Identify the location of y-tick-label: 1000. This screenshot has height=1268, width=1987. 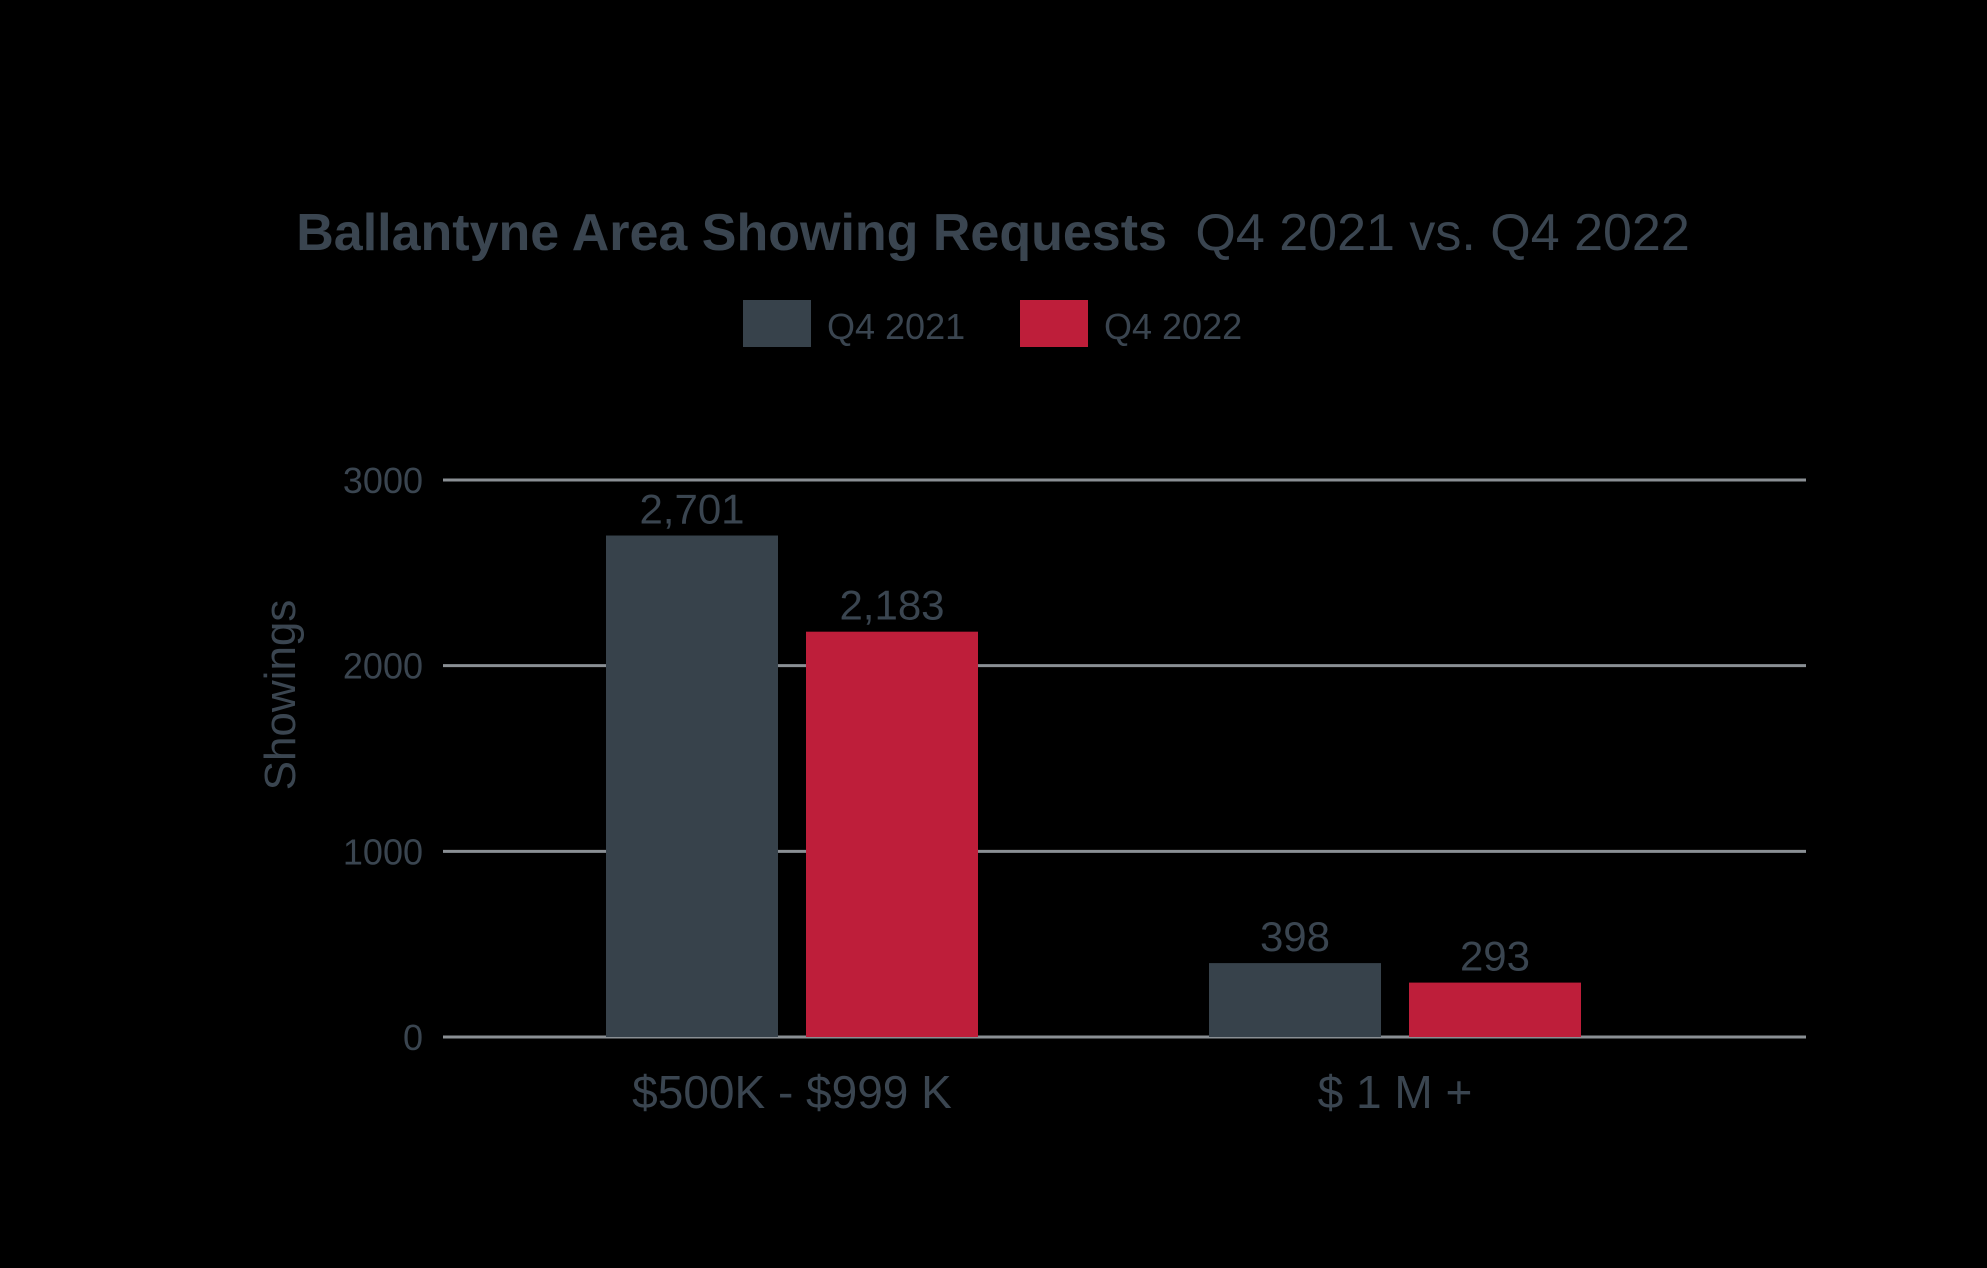
(383, 851).